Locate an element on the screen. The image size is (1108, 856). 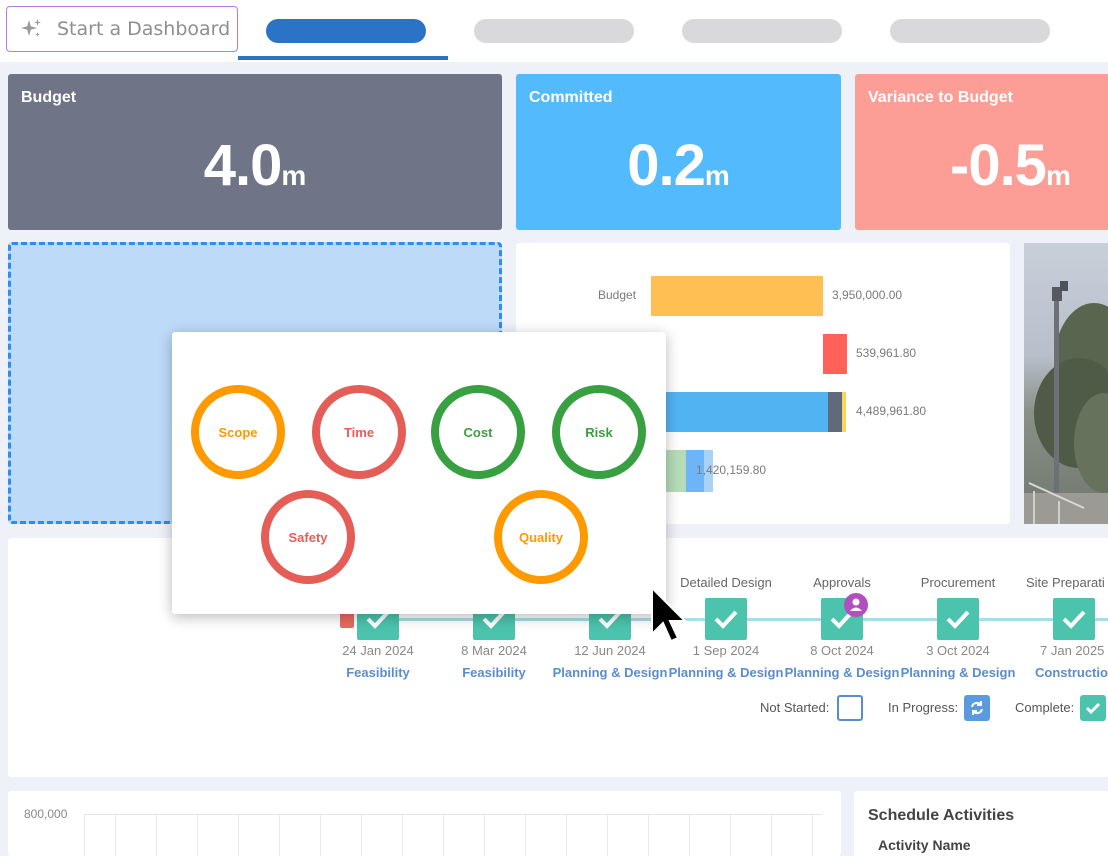
schedule-activities-panel: Schedule Activities Activity Name is located at coordinates (981, 823).